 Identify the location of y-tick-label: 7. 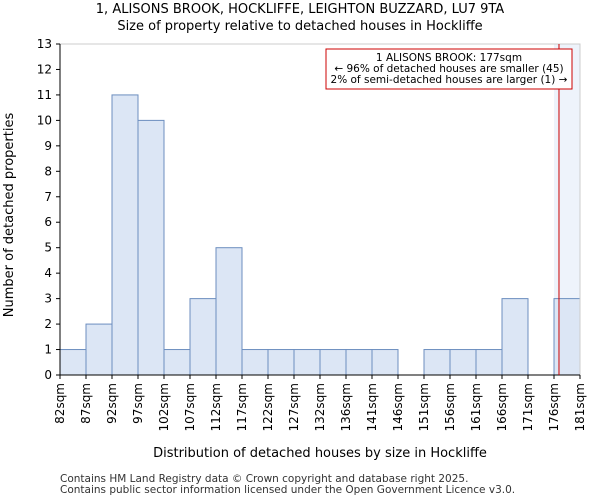
(48, 197).